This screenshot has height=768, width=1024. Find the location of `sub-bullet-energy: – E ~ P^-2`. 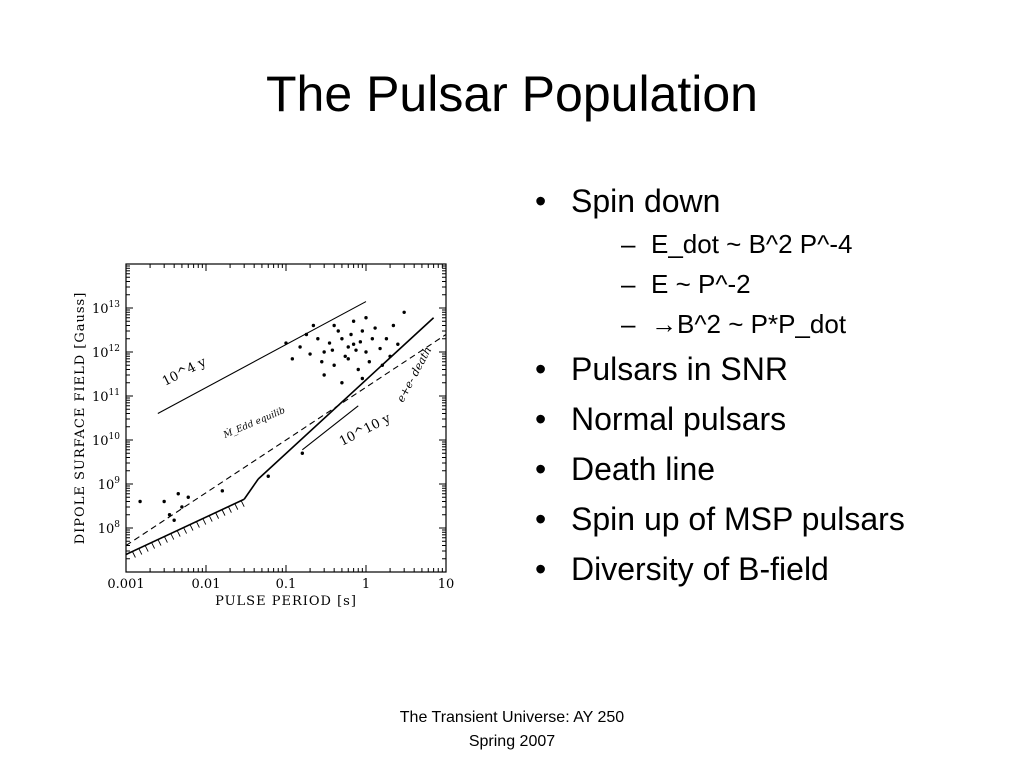

sub-bullet-energy: – E ~ P^-2 is located at coordinates (793, 284).